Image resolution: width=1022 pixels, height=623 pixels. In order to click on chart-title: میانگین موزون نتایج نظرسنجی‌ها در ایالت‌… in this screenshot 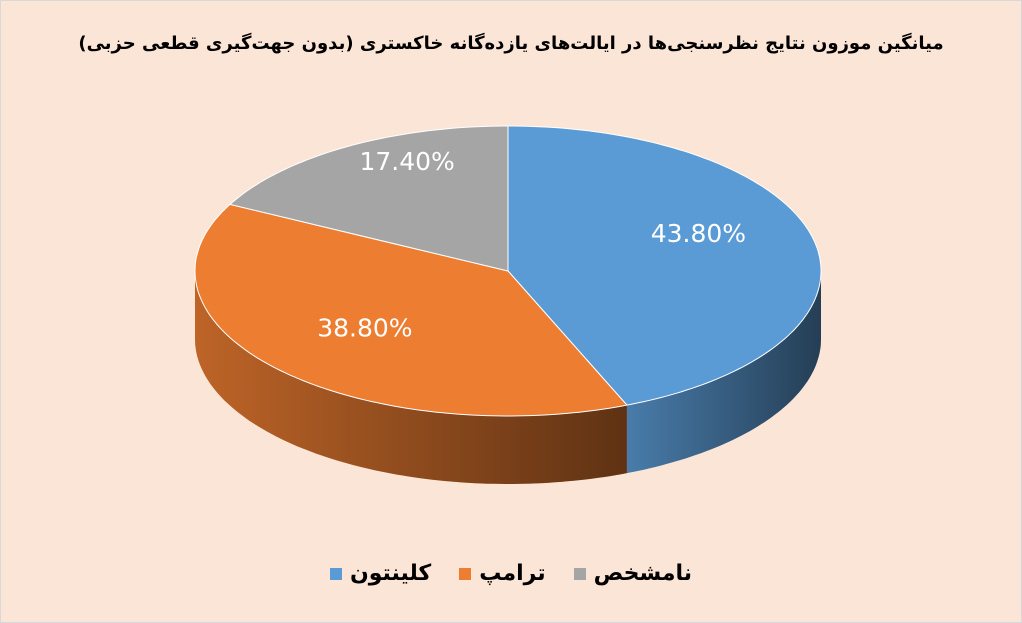, I will do `click(510, 43)`.